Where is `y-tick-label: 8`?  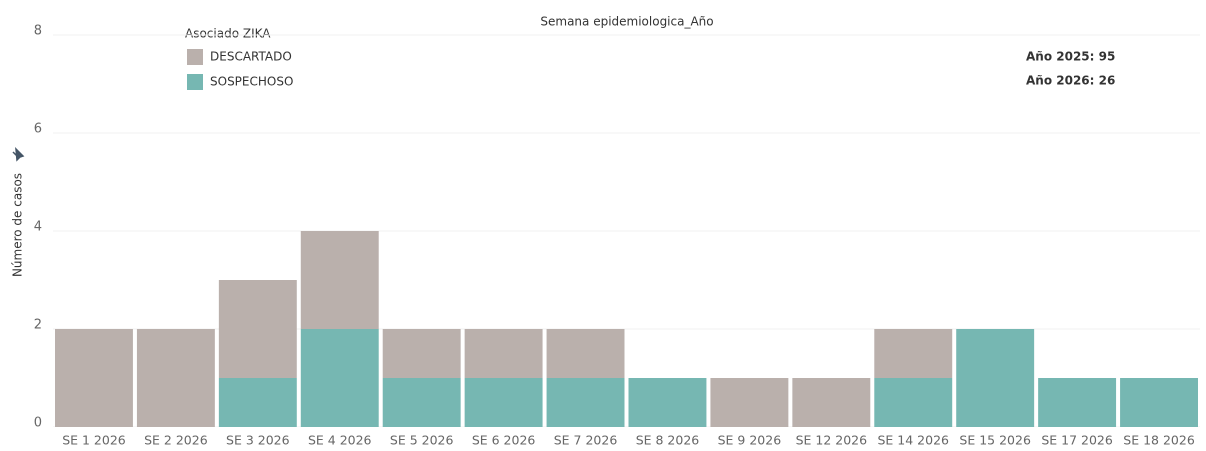
y-tick-label: 8 is located at coordinates (38, 31).